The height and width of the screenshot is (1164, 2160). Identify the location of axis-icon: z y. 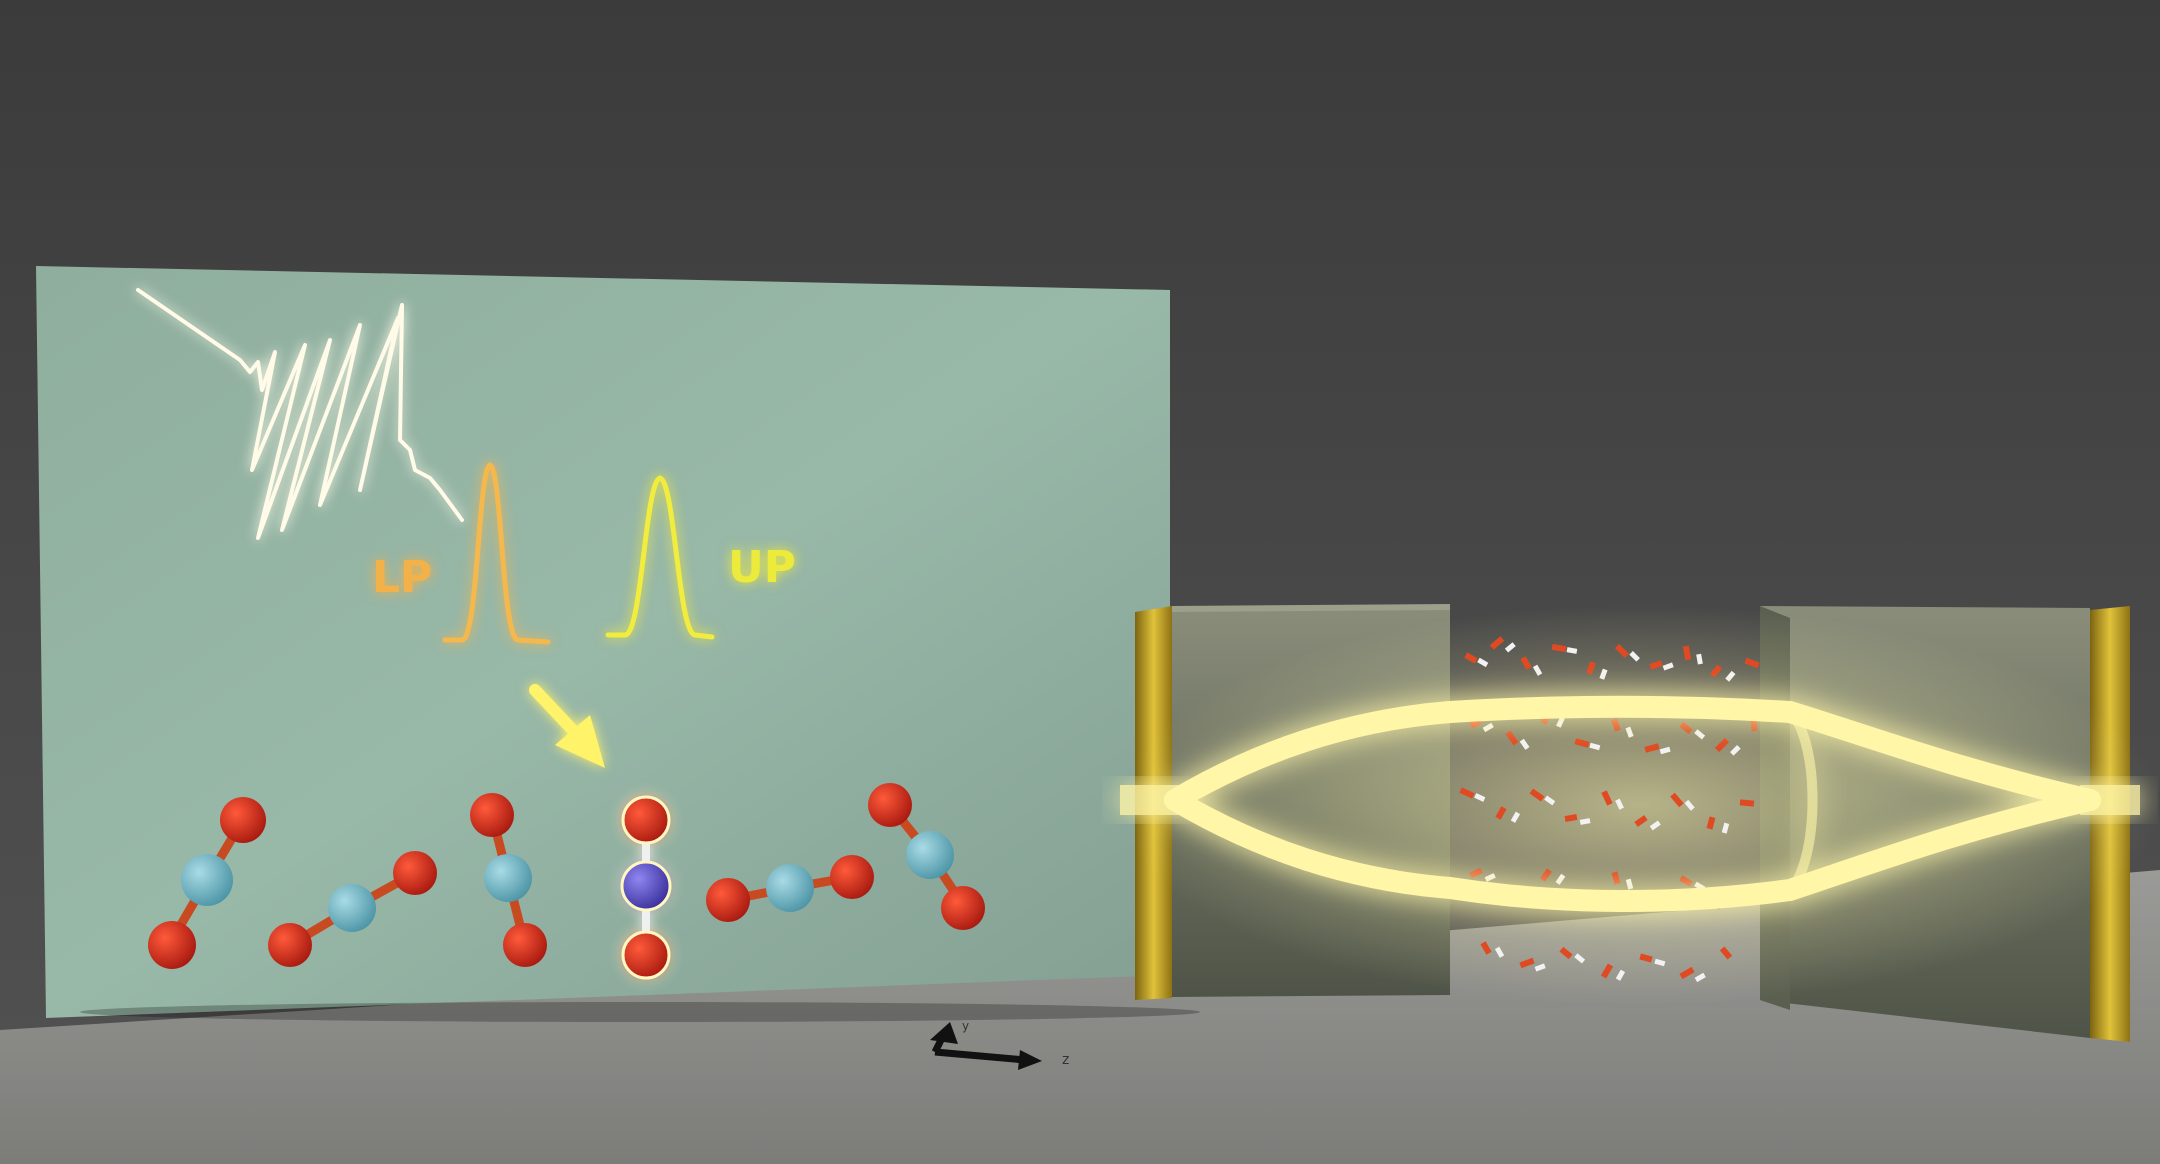
(999, 1044).